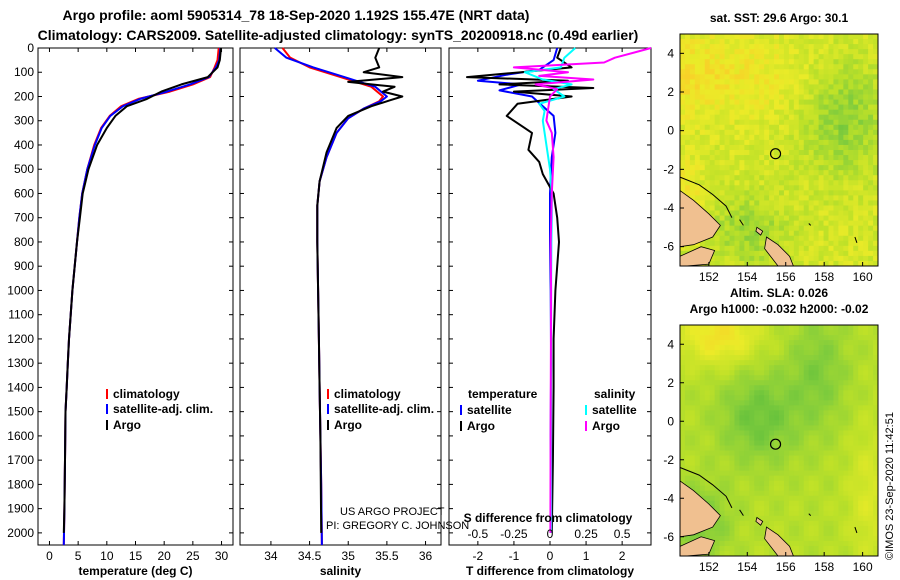 The width and height of the screenshot is (900, 580). Describe the element at coordinates (478, 534) in the screenshot. I see `top-tick-label: -0.5` at that location.